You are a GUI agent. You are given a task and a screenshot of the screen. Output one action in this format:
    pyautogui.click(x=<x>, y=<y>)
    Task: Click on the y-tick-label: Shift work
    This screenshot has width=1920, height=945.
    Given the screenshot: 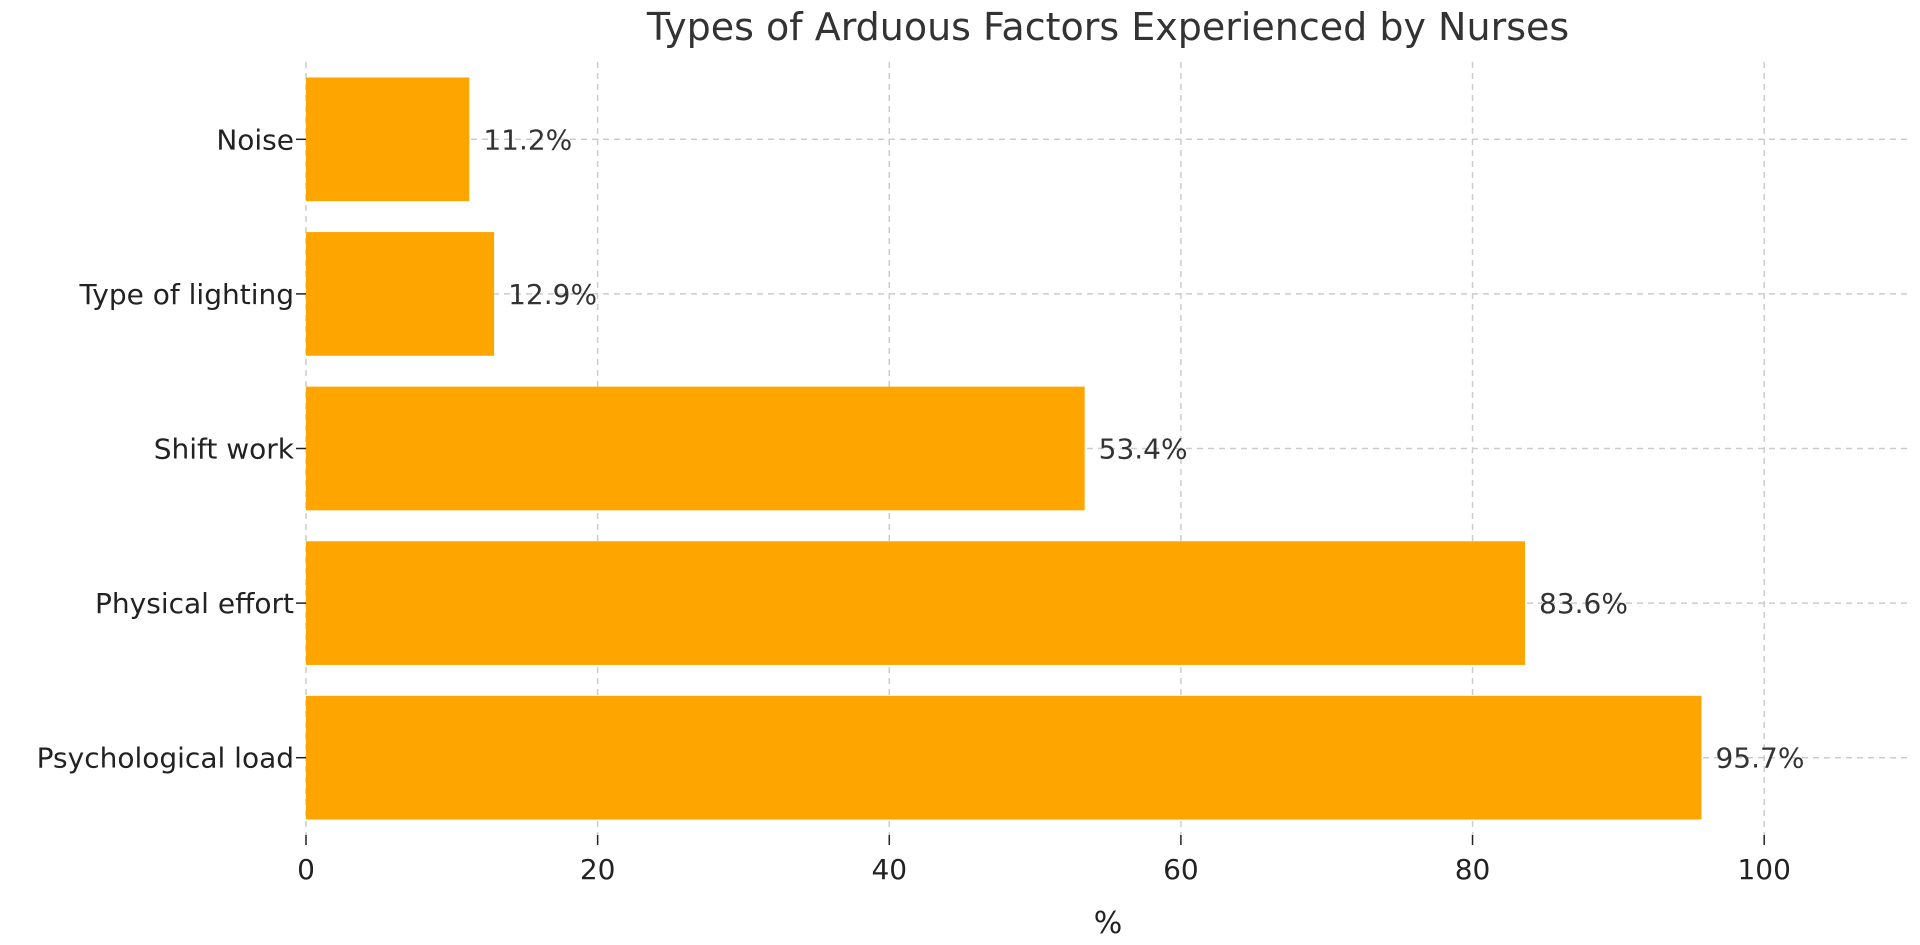 What is the action you would take?
    pyautogui.click(x=224, y=449)
    